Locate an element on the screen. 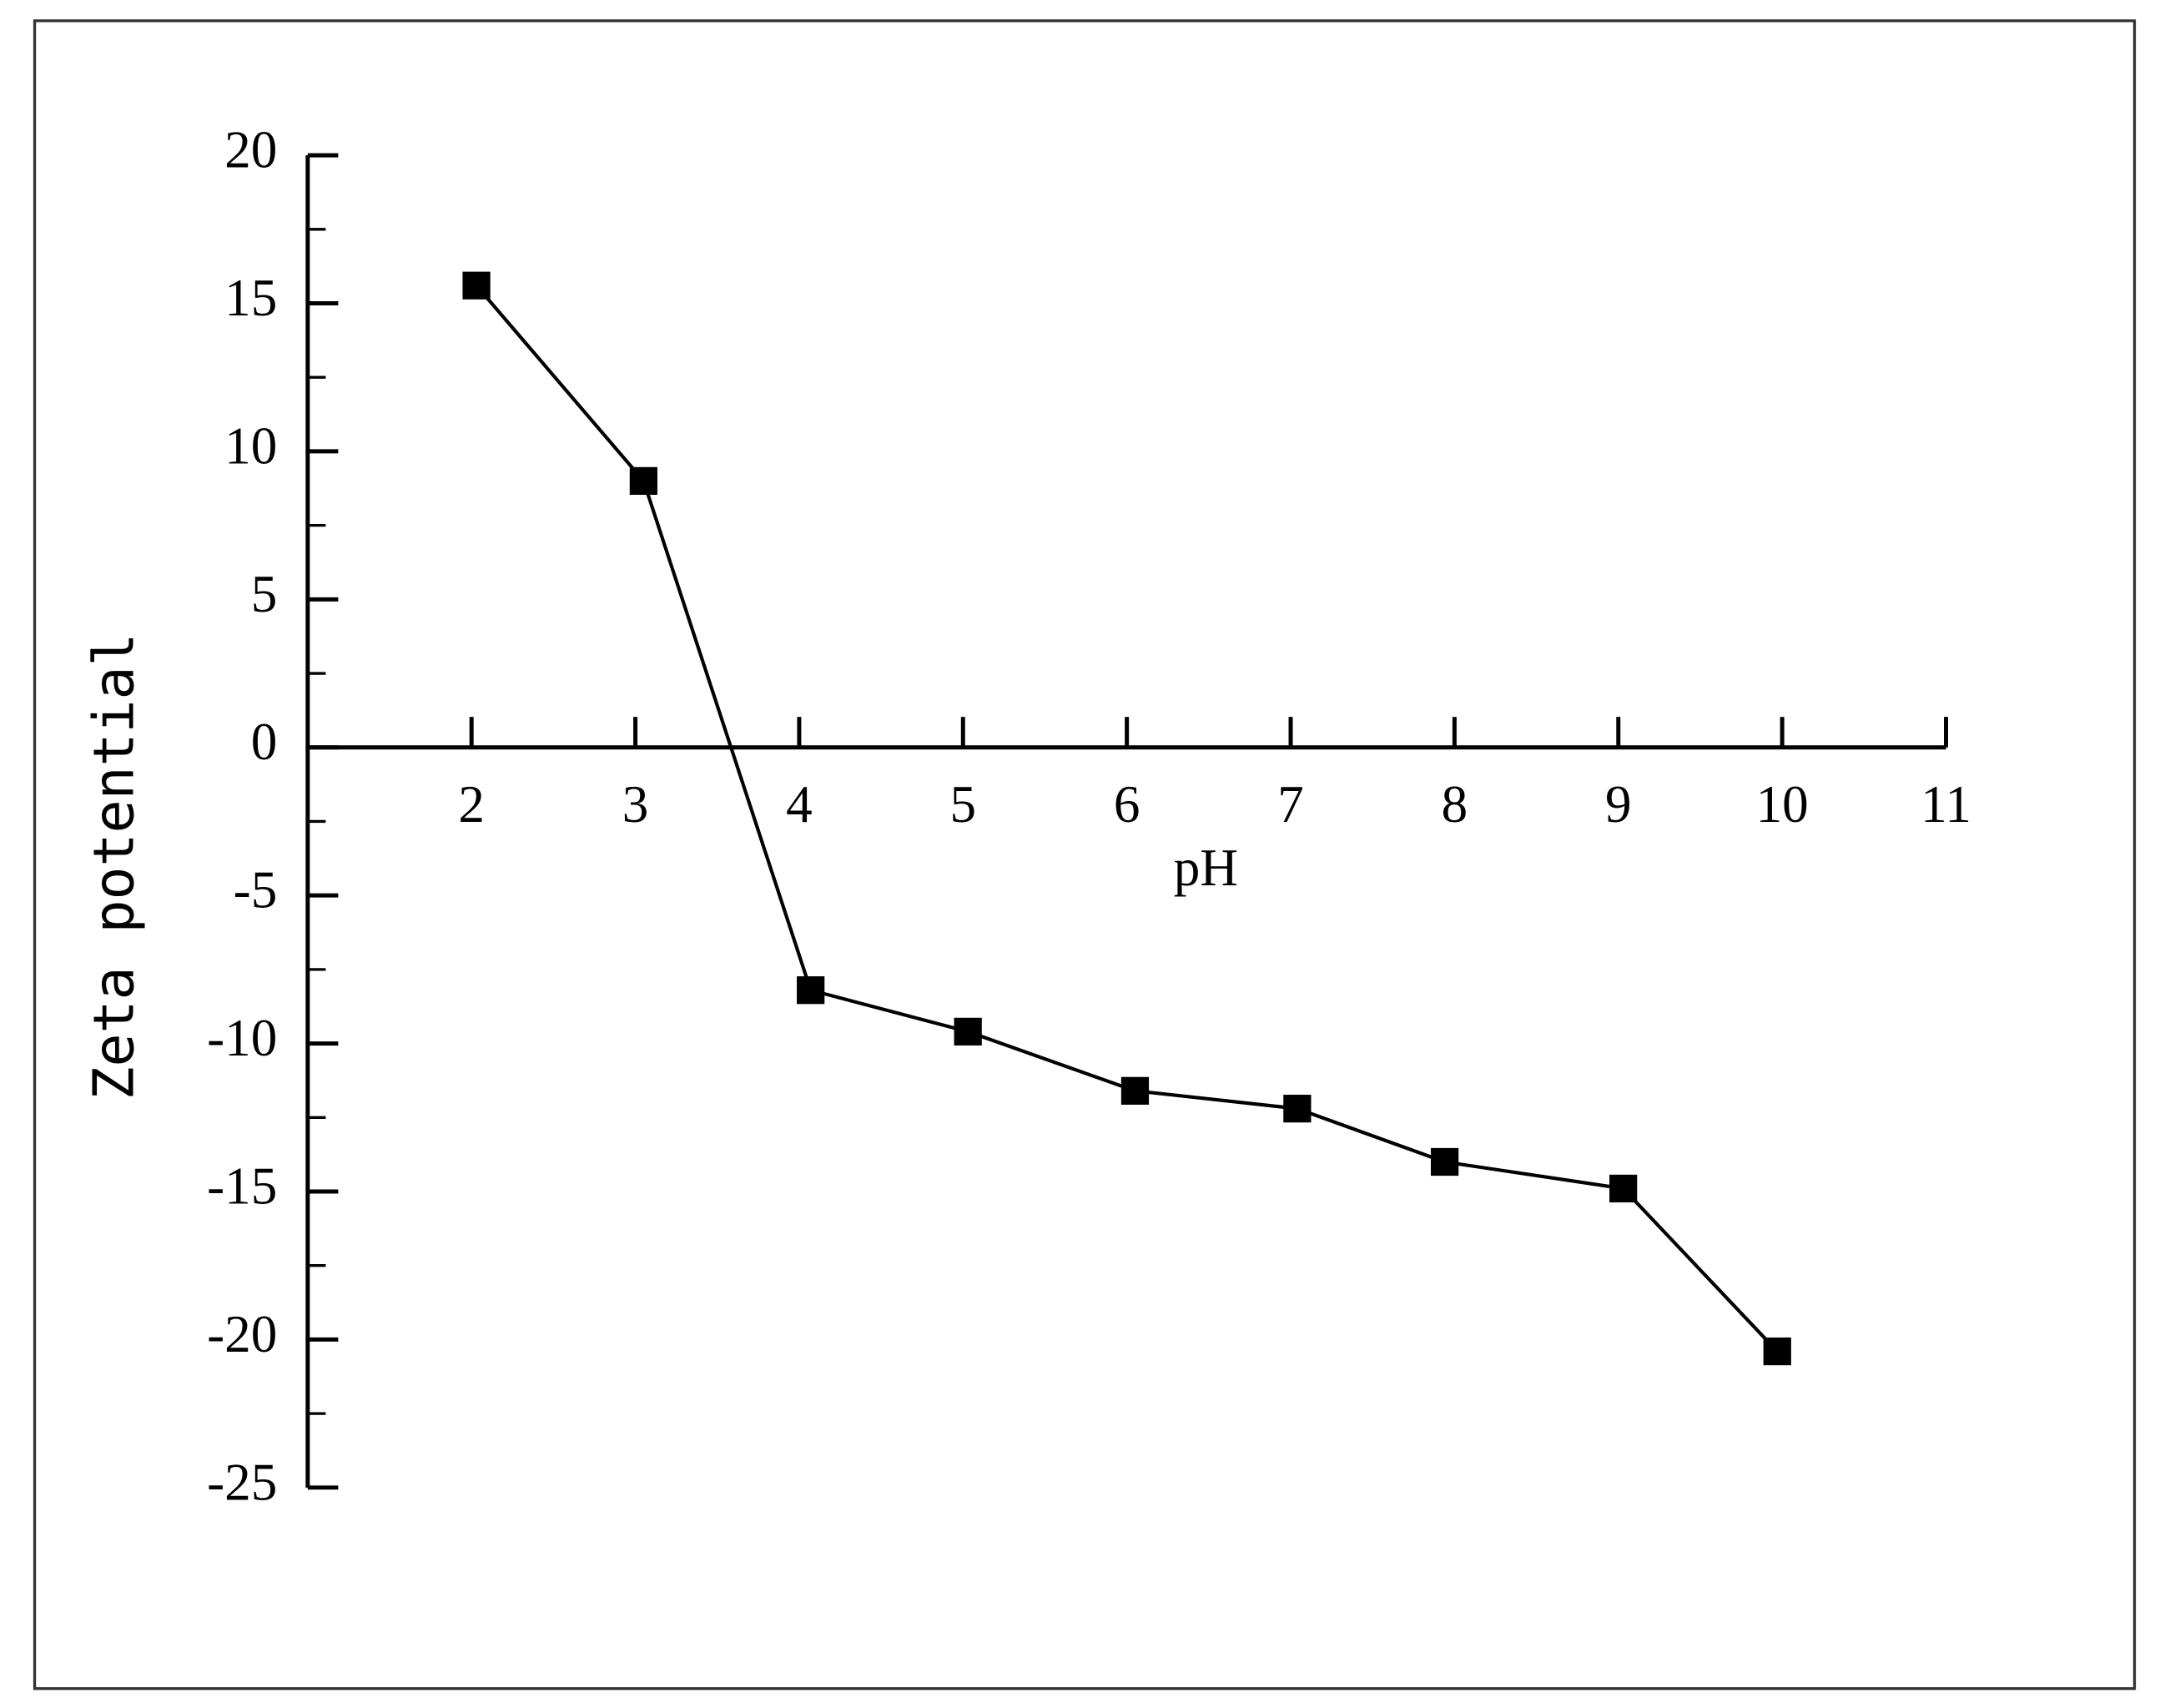 This screenshot has height=1708, width=2165. y-tick-label: 15 is located at coordinates (251, 298).